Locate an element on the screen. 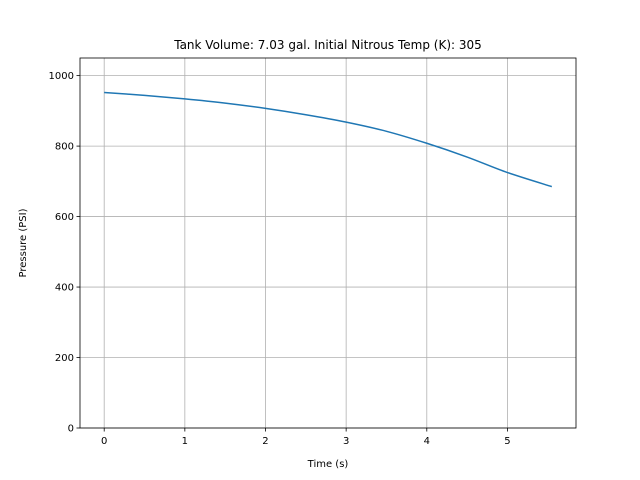 The height and width of the screenshot is (480, 640). y-tick-label: 200 is located at coordinates (64, 358).